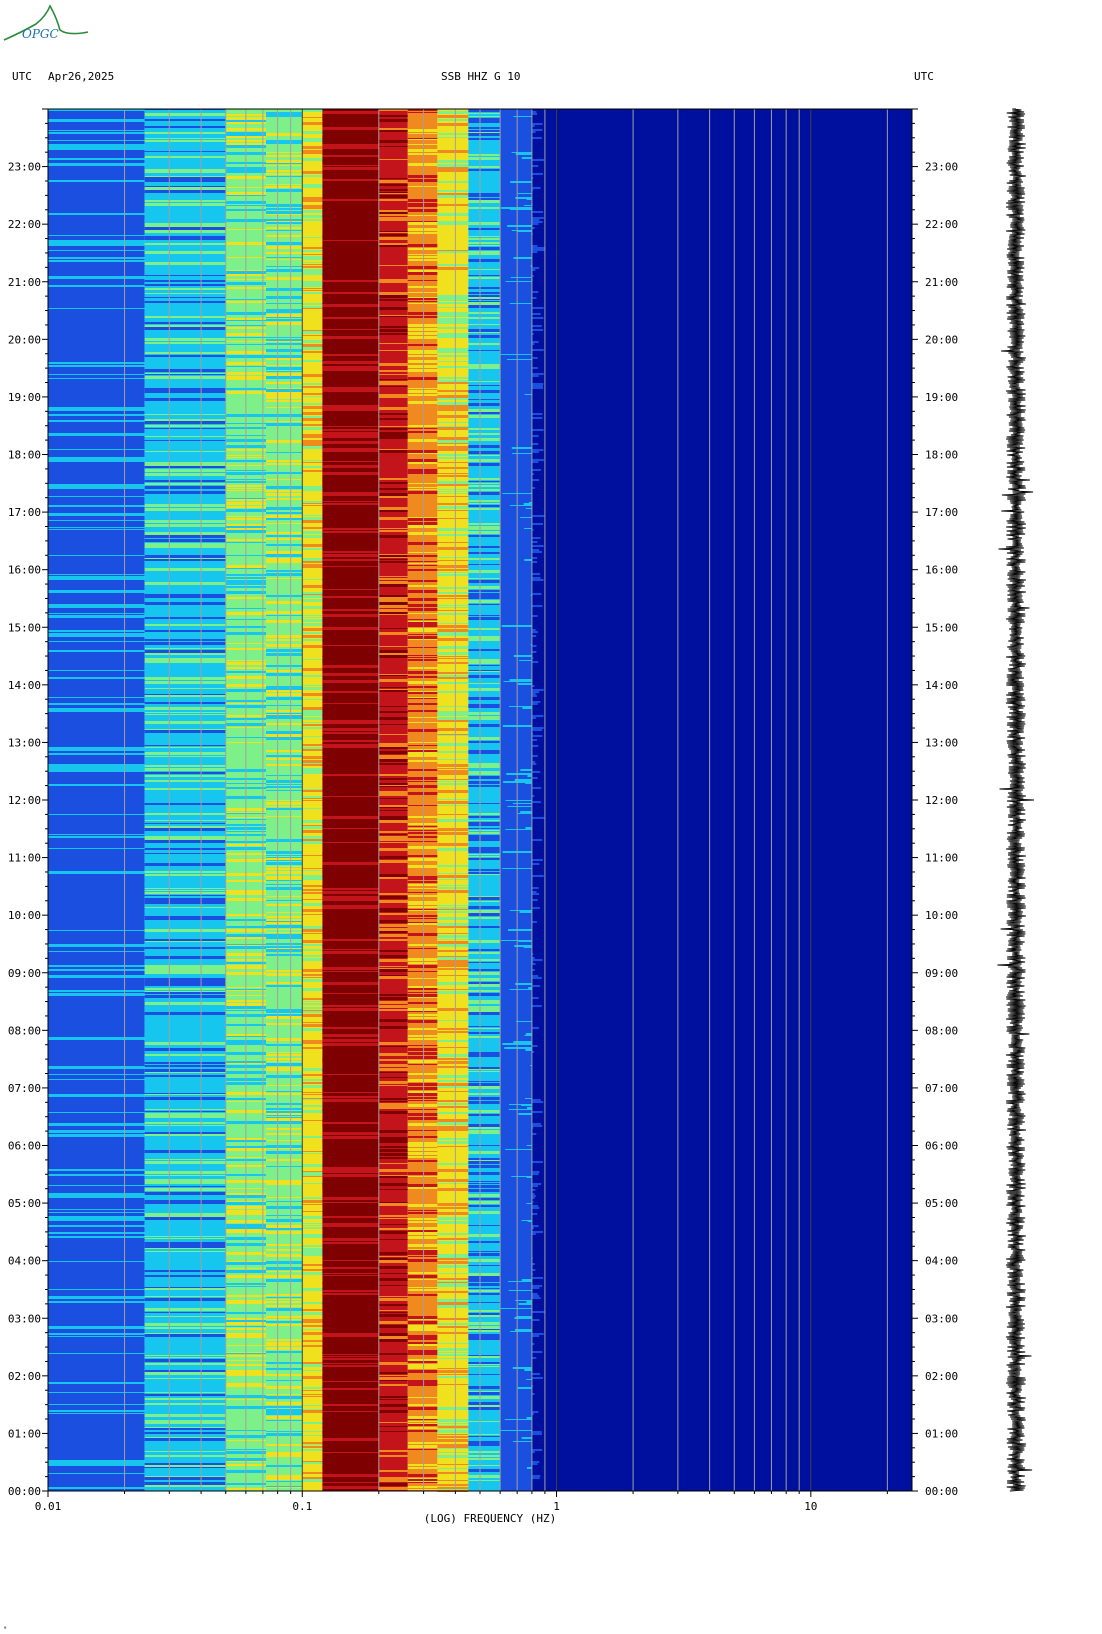 This screenshot has height=1634, width=1102. What do you see at coordinates (24, 397) in the screenshot?
I see `time-tick-label-left: 19:00` at bounding box center [24, 397].